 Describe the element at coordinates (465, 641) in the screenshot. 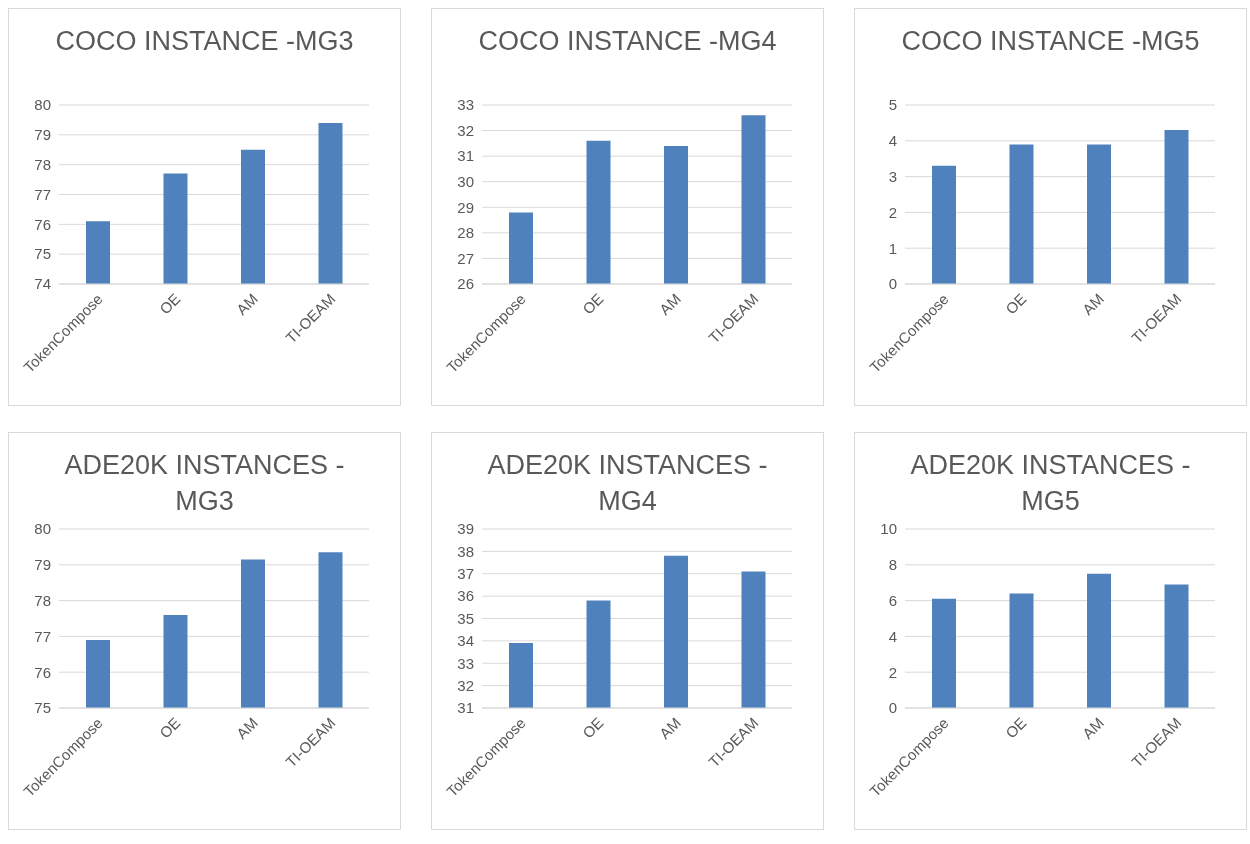

I see `y-tick-label: 34` at that location.